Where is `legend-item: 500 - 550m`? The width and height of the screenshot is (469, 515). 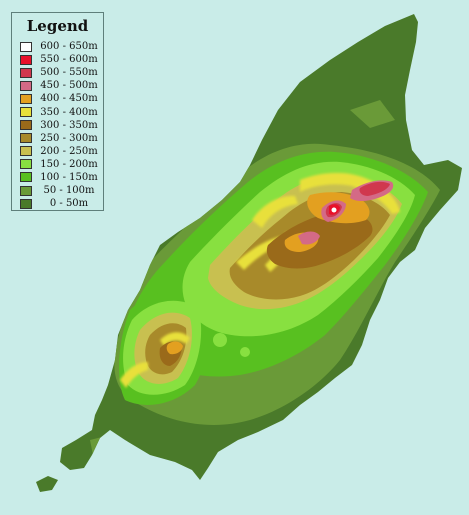
legend-item: 500 - 550m is located at coordinates (61, 72).